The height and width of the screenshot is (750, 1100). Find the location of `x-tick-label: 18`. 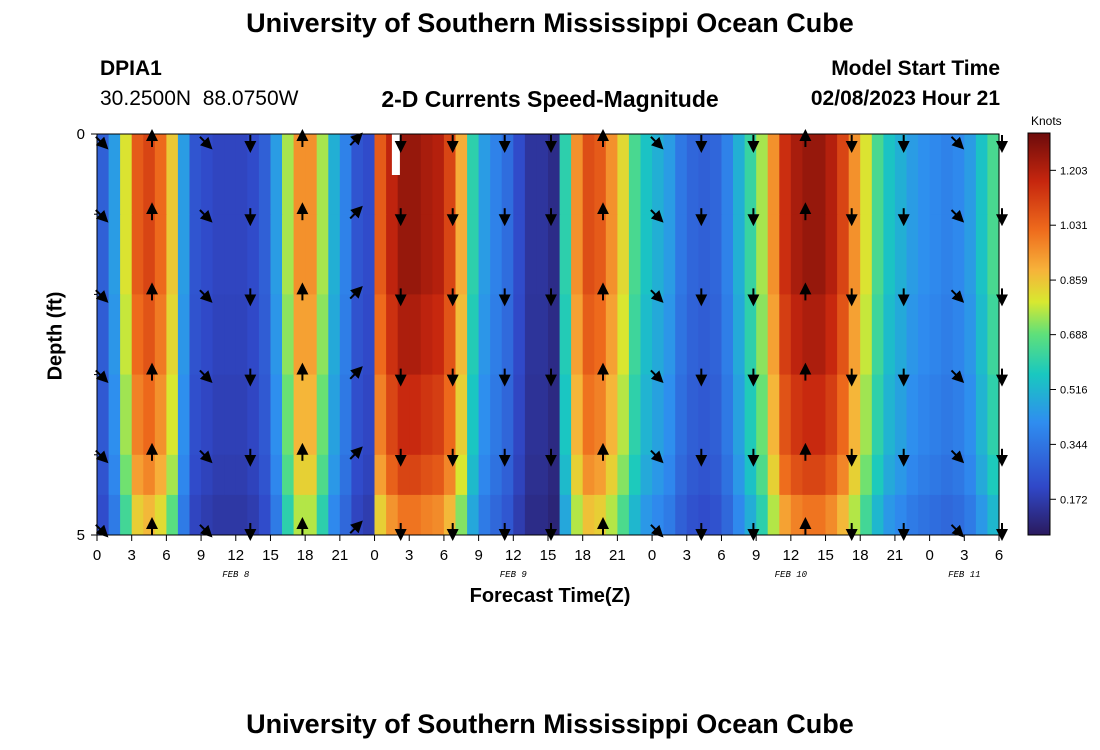

x-tick-label: 18 is located at coordinates (860, 555).